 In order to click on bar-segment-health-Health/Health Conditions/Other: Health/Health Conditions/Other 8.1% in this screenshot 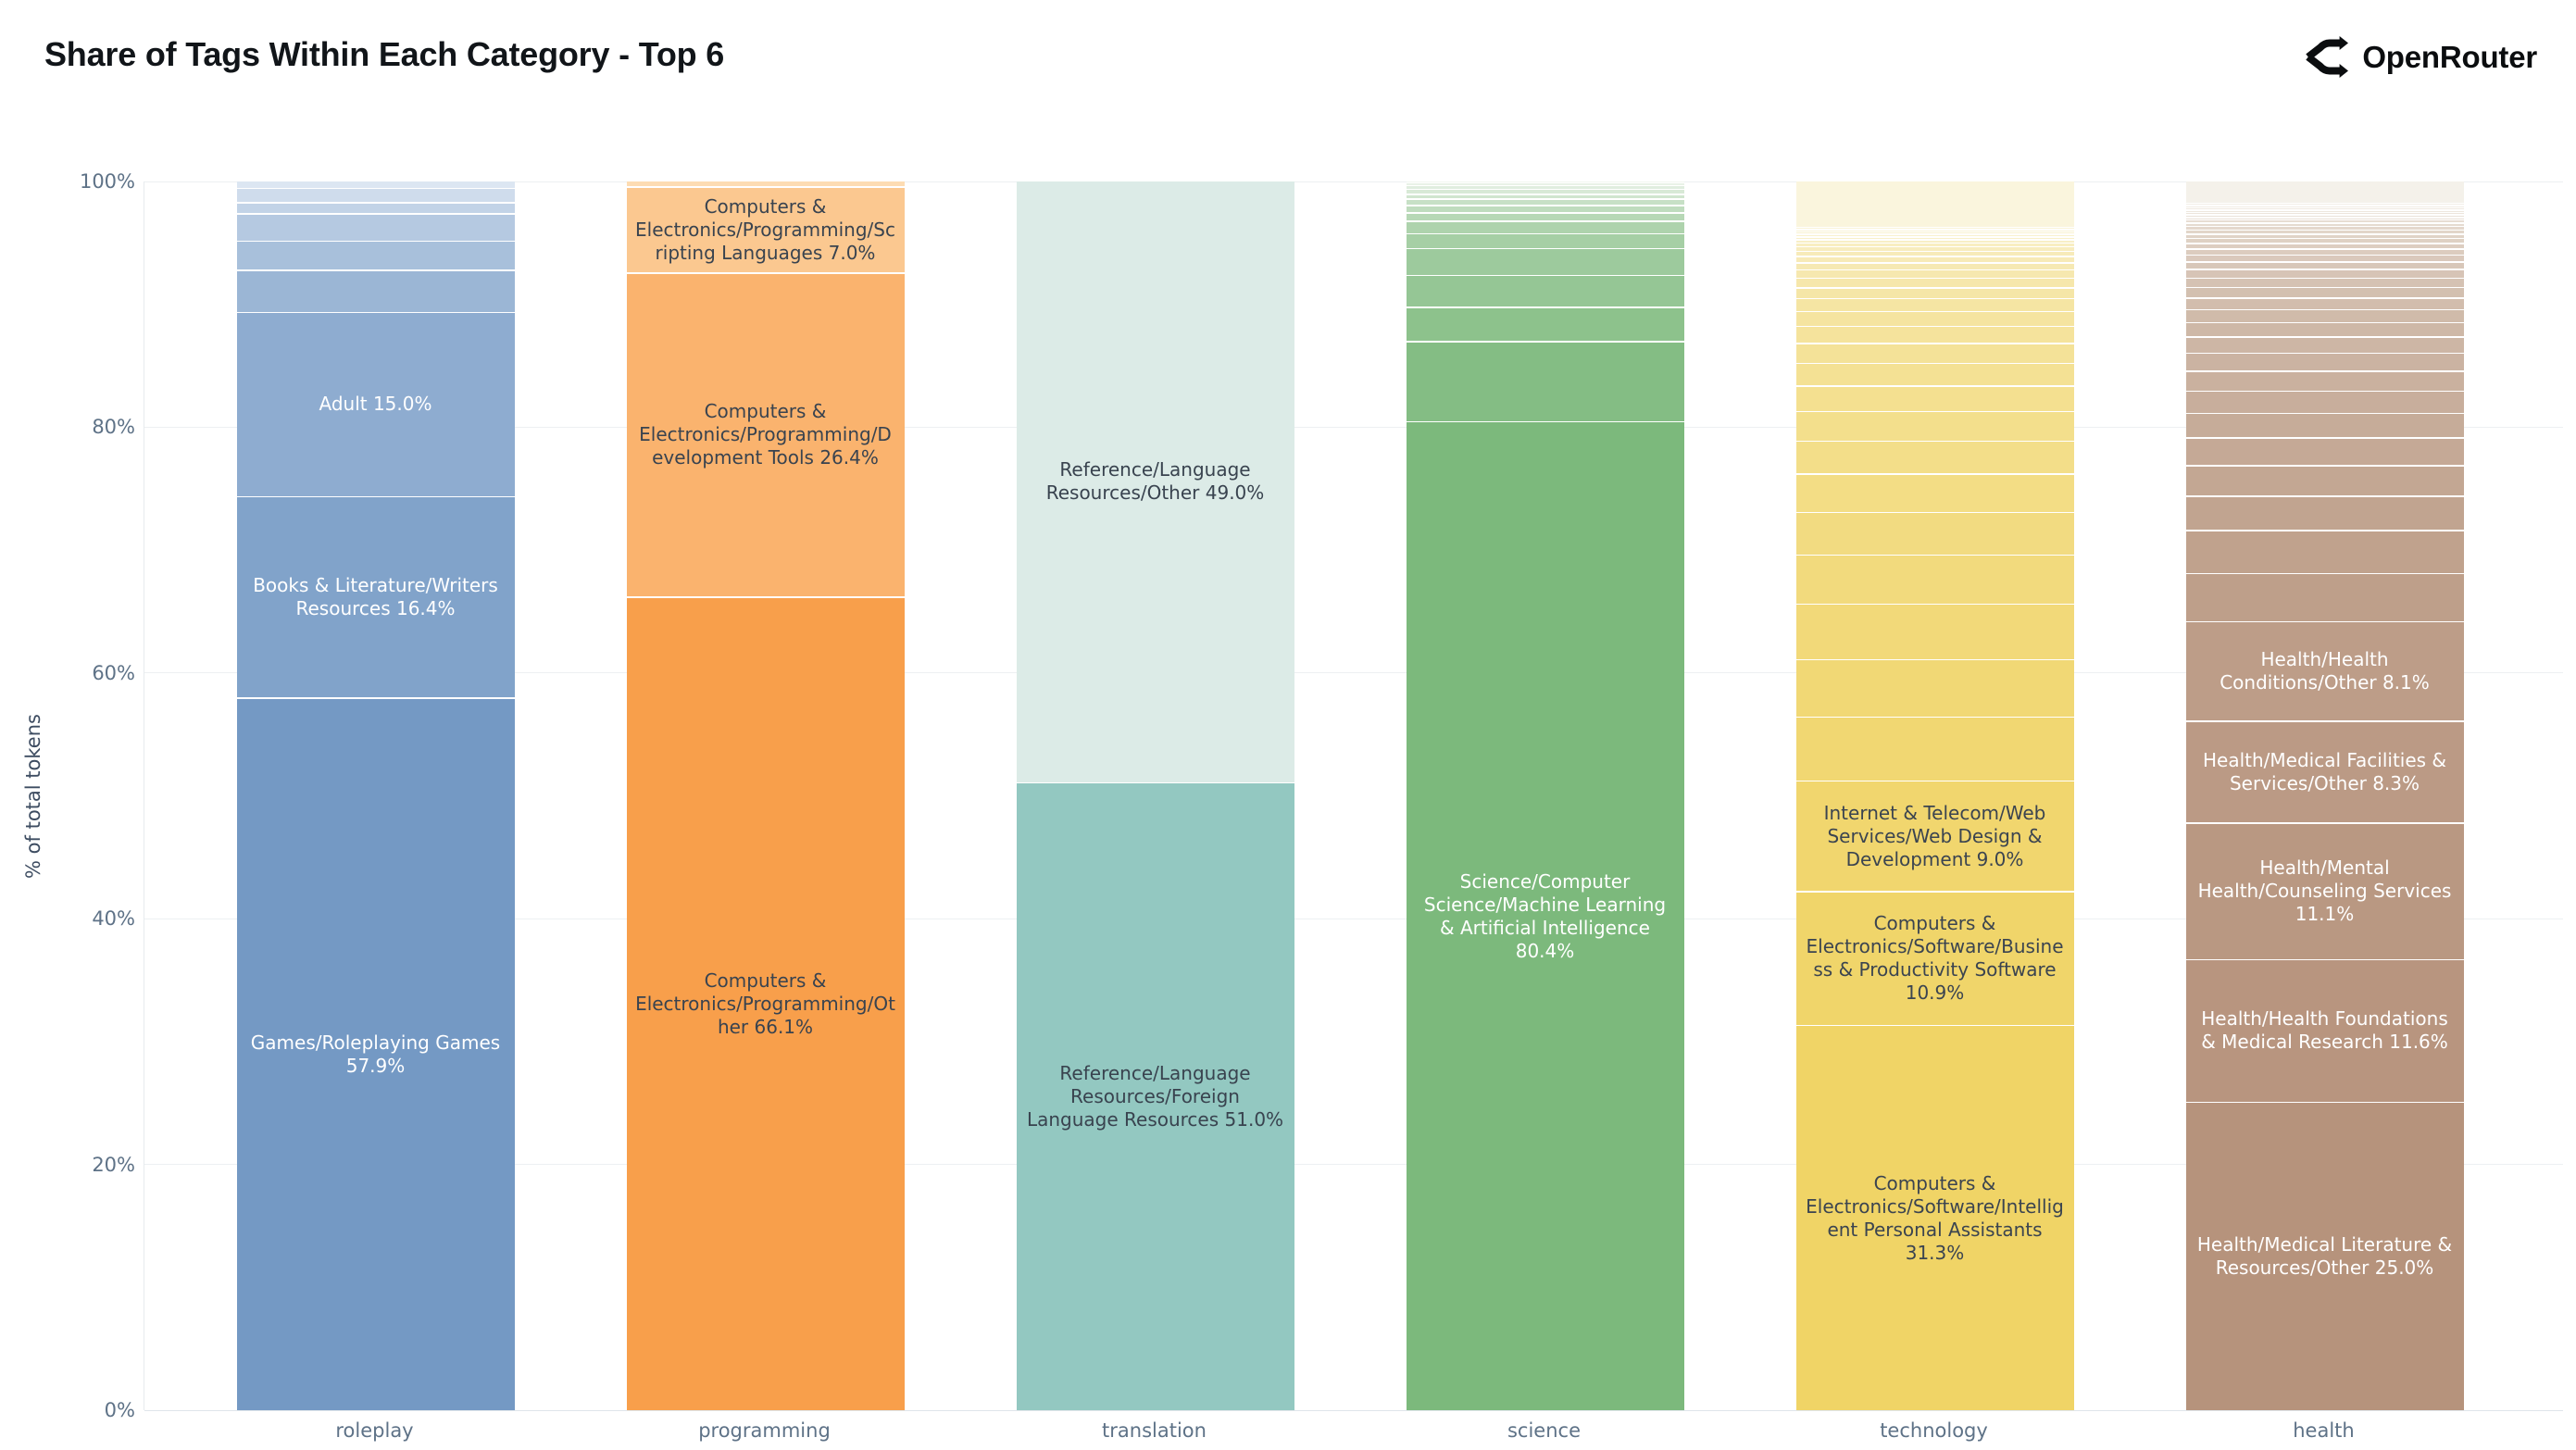, I will do `click(2325, 671)`.